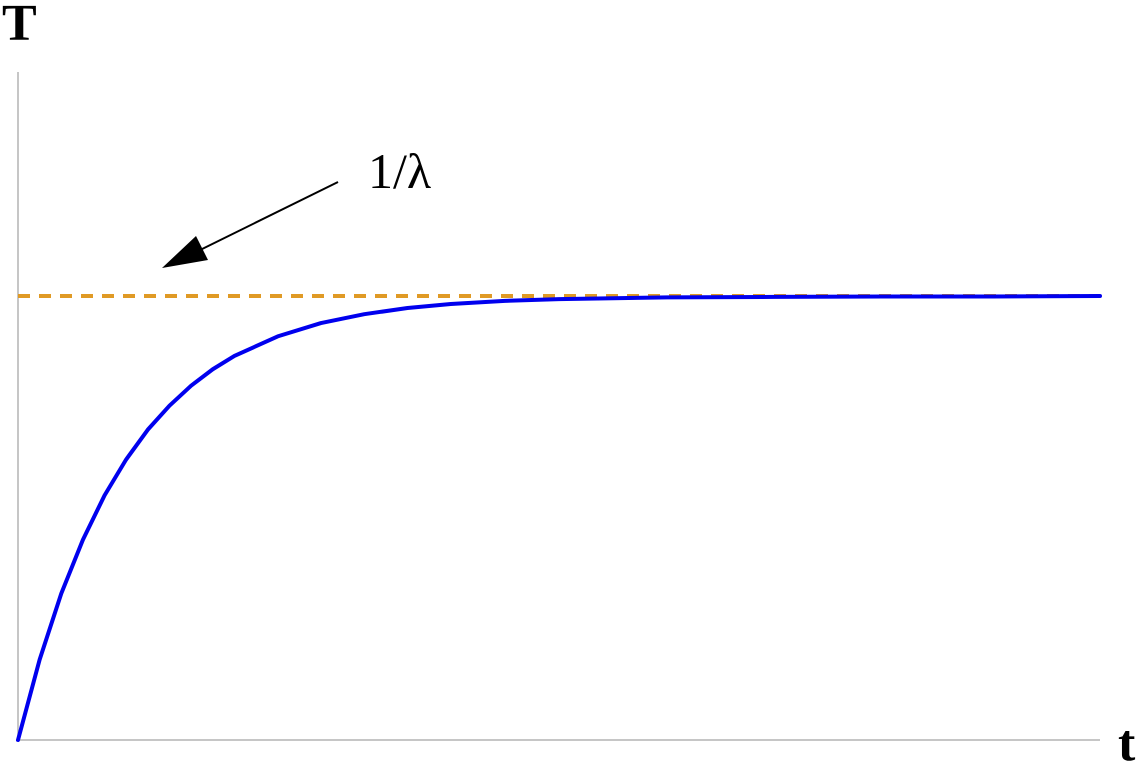  I want to click on annotation-label: 1/λ, so click(399, 171).